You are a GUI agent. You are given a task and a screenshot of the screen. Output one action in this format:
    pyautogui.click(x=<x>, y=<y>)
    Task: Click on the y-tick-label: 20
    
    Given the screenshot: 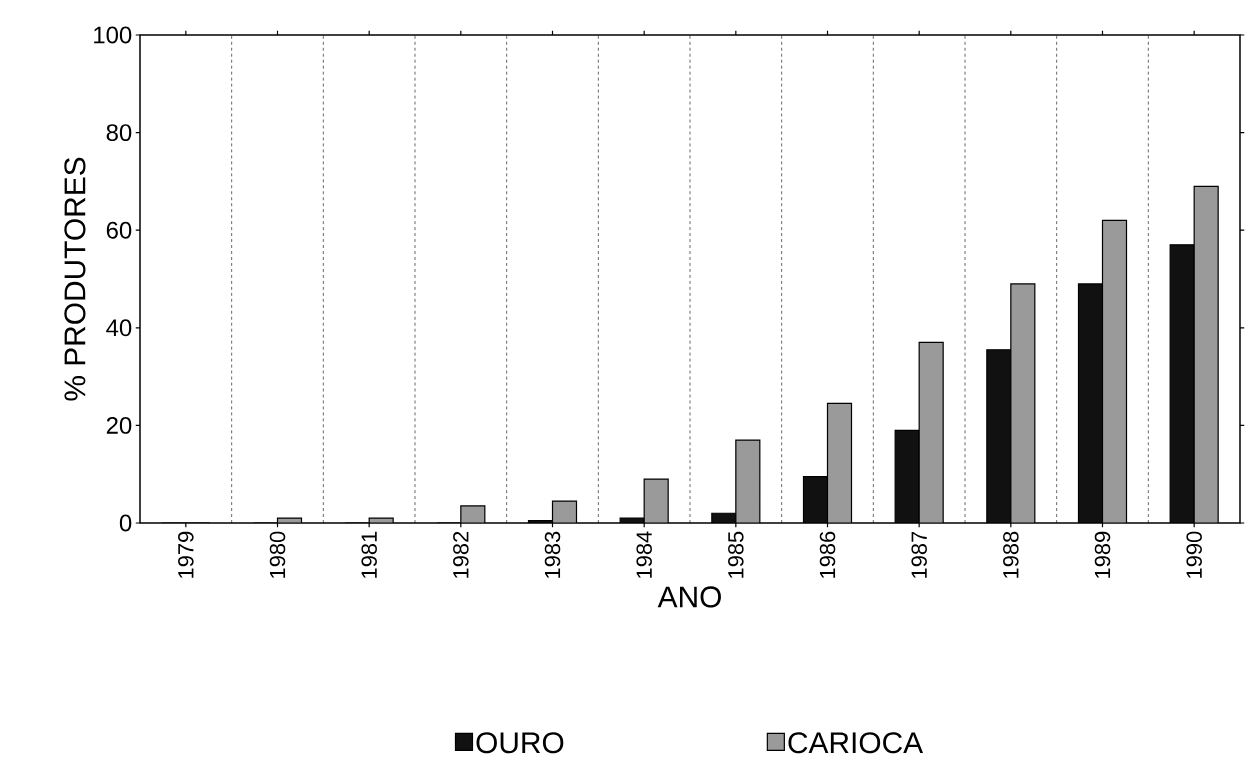 What is the action you would take?
    pyautogui.click(x=119, y=425)
    